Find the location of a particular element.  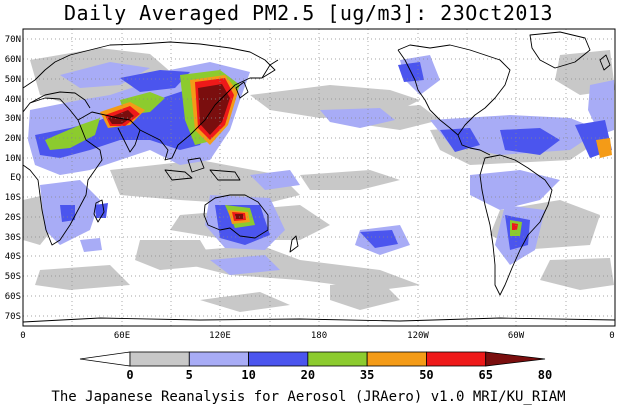

lon-label: 120W is located at coordinates (418, 336).